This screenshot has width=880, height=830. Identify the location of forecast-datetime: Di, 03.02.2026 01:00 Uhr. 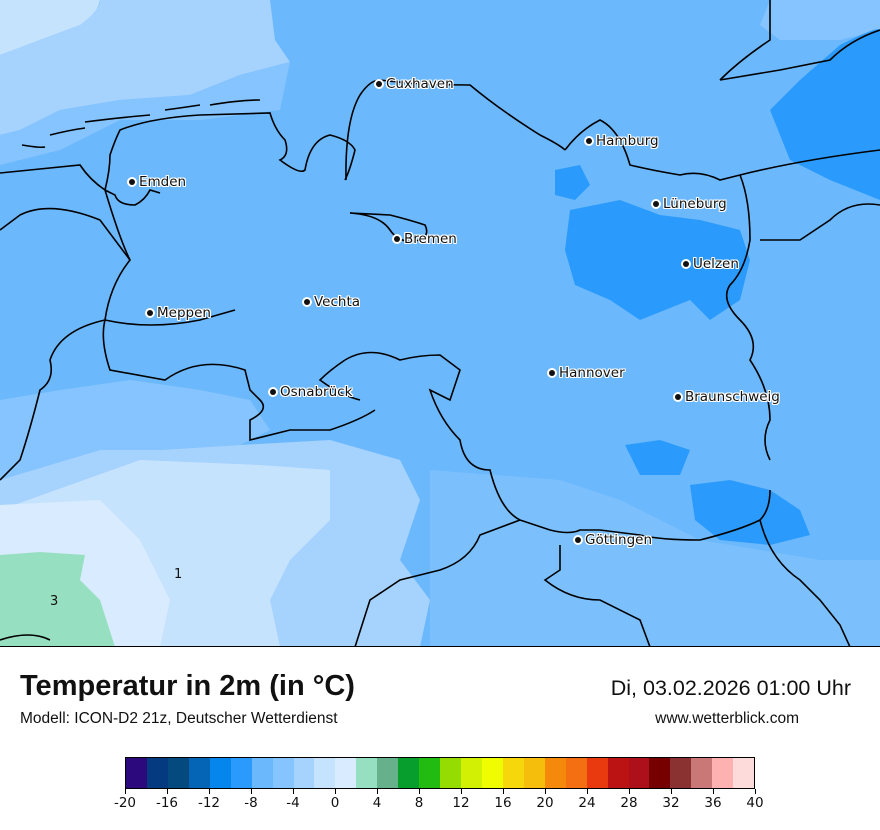
(730, 688).